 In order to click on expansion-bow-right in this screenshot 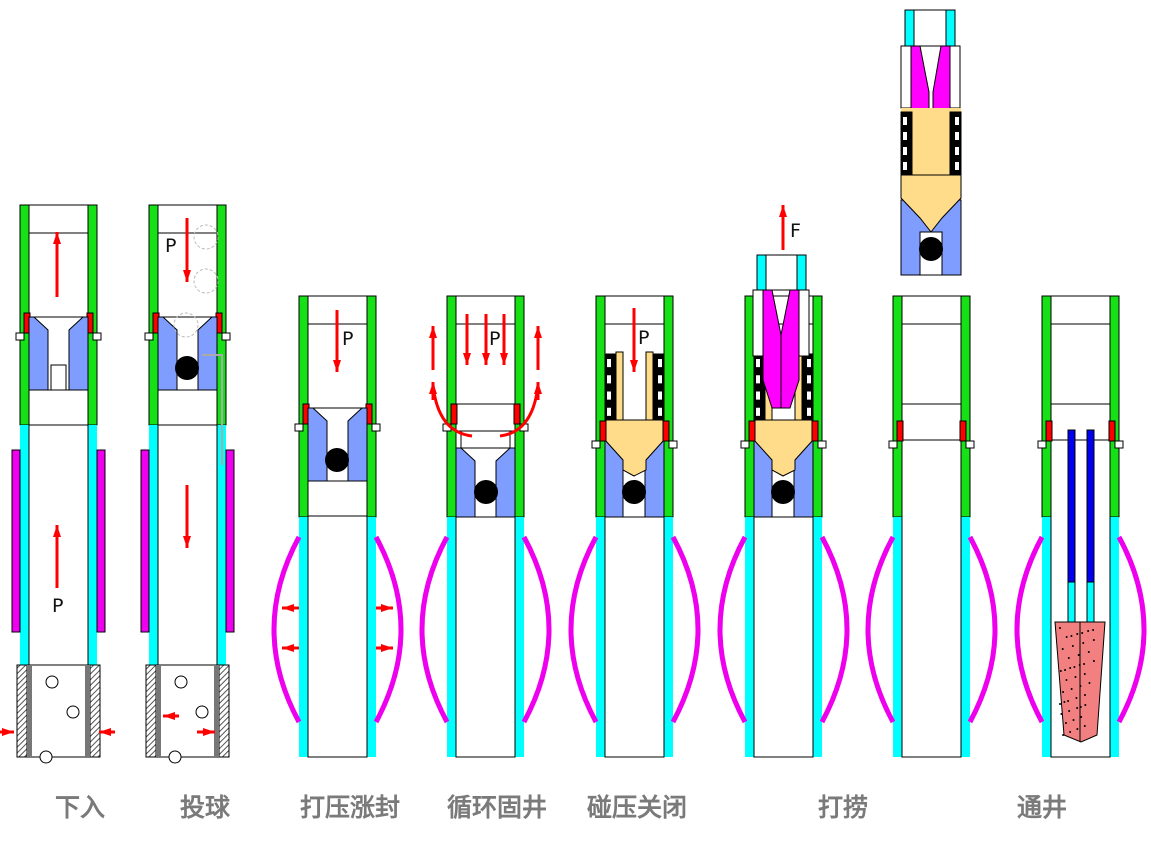, I will do `click(388, 629)`.